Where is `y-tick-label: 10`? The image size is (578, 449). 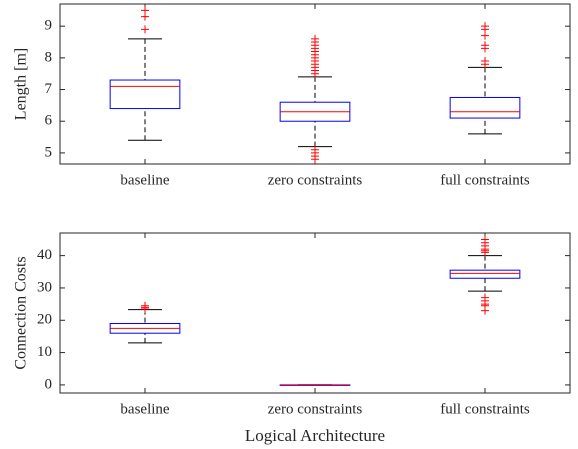 y-tick-label: 10 is located at coordinates (44, 352).